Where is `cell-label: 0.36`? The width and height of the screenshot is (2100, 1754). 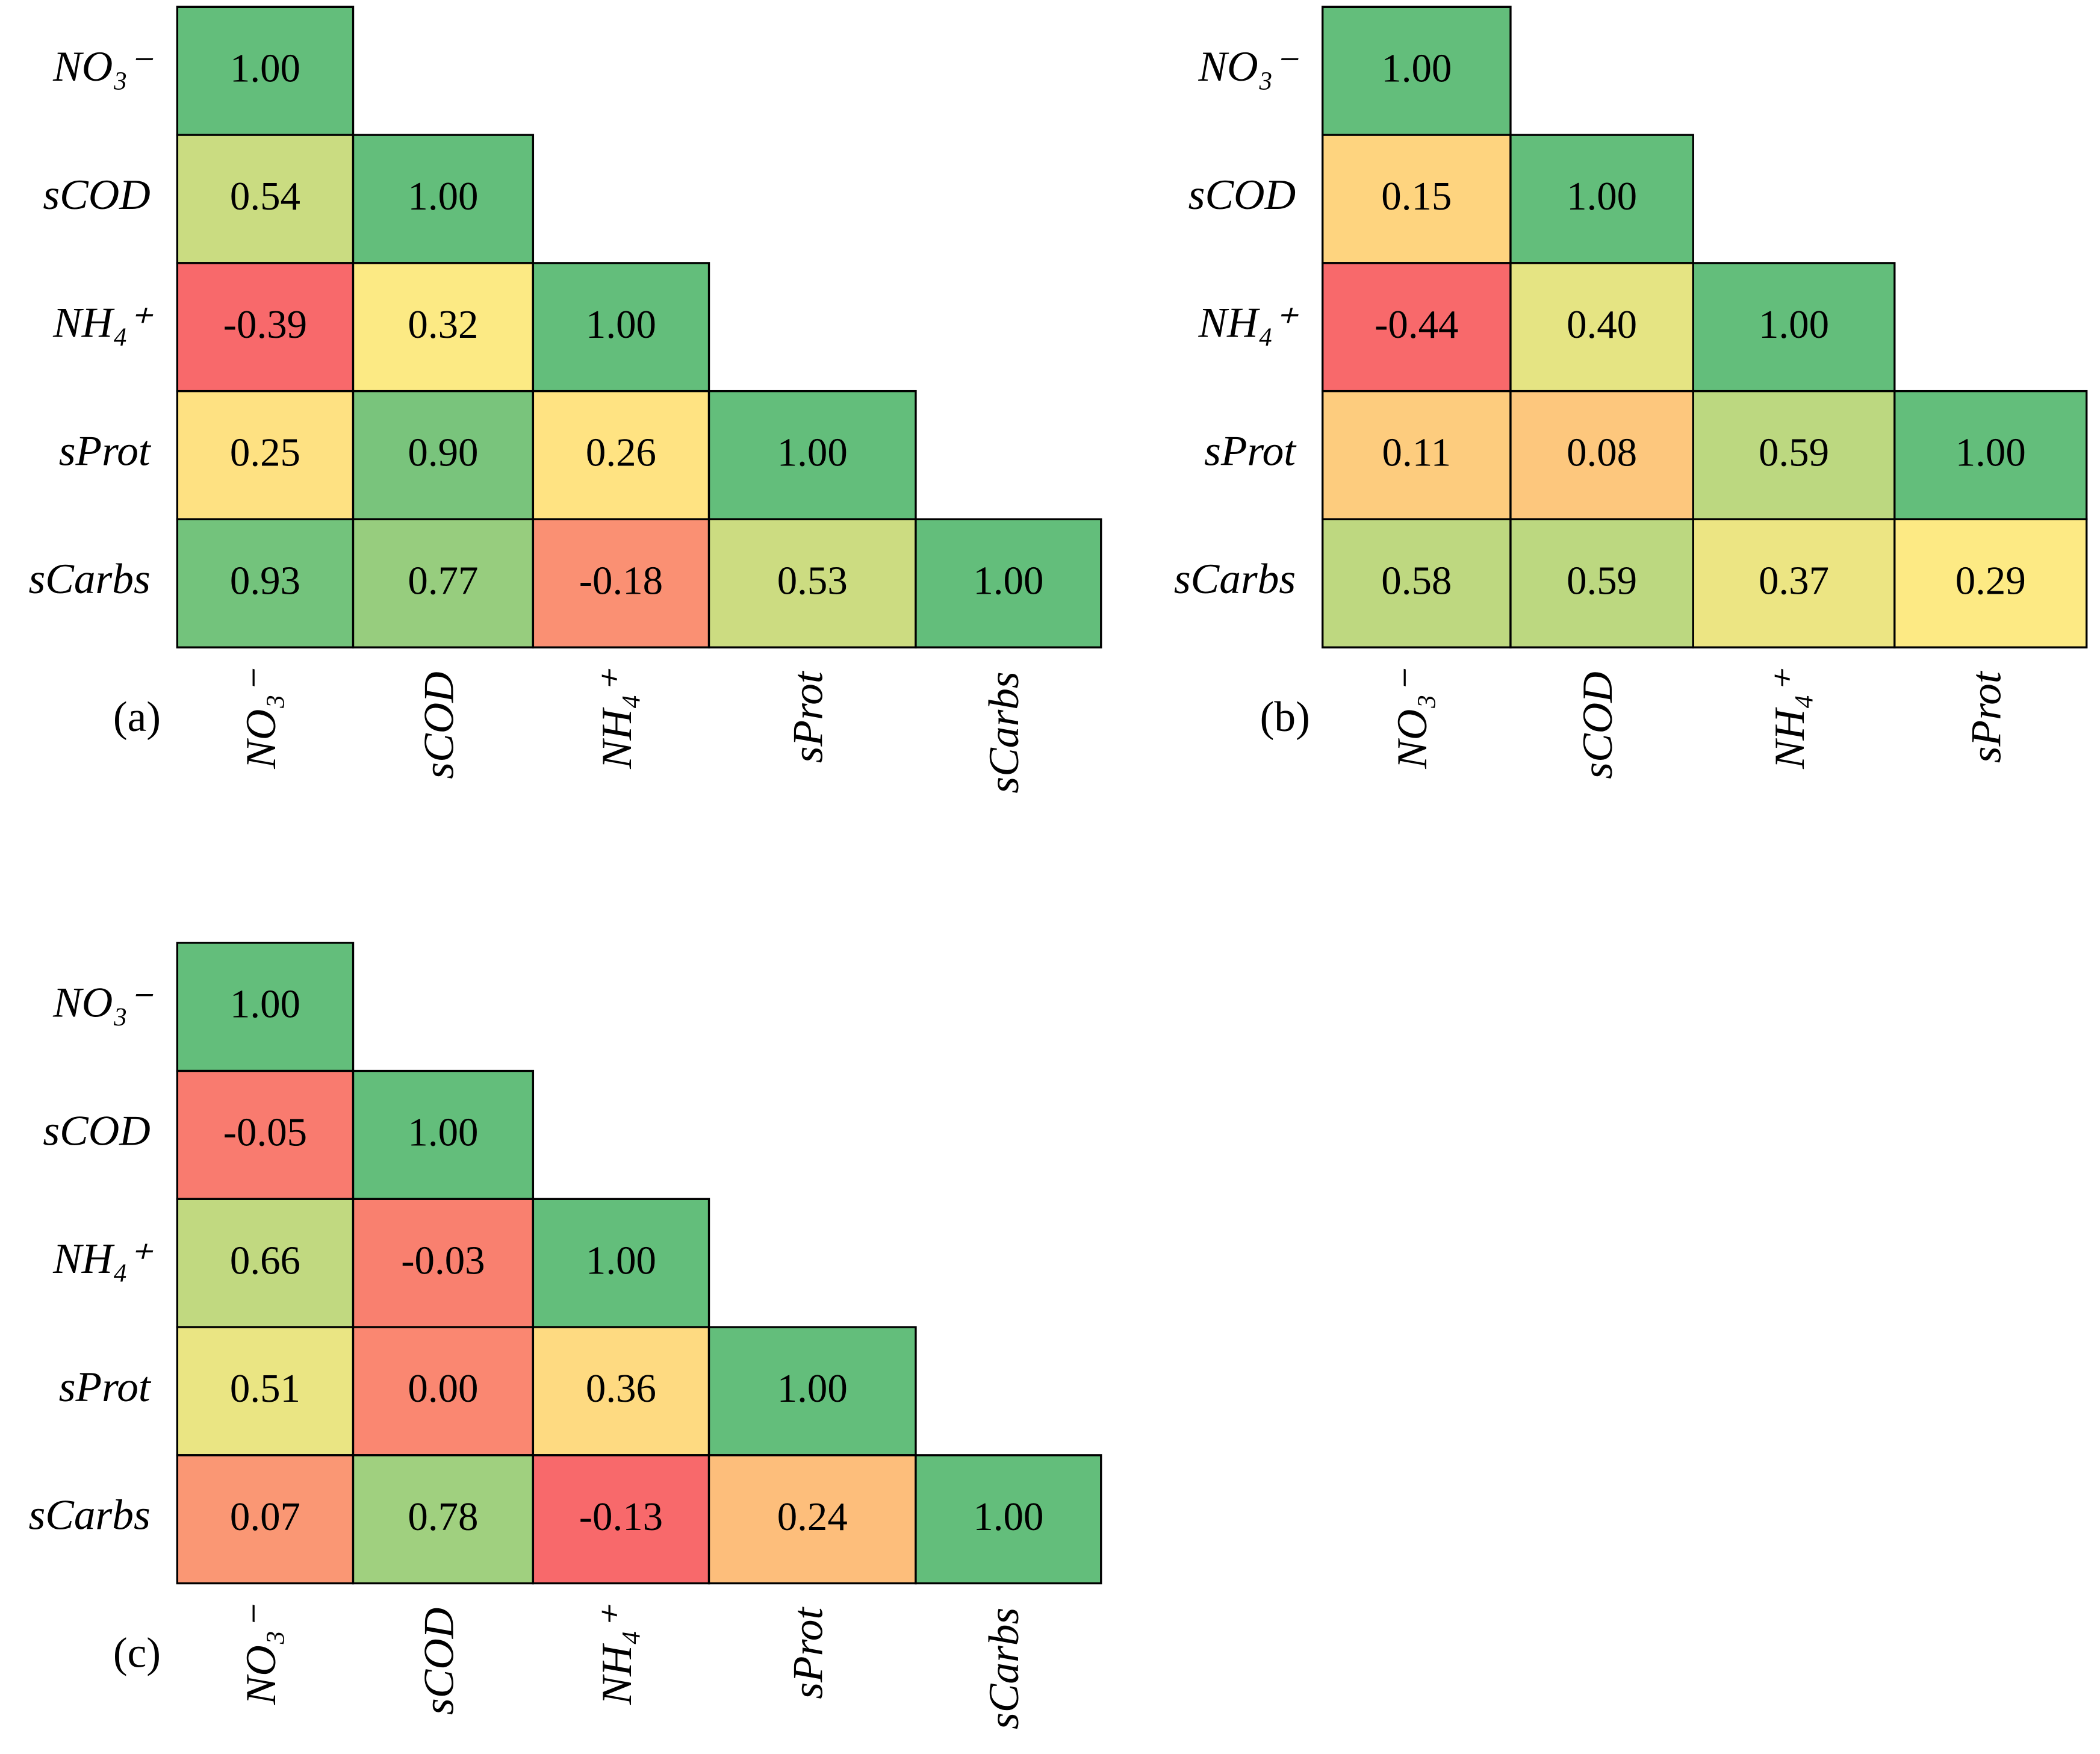 cell-label: 0.36 is located at coordinates (621, 1388).